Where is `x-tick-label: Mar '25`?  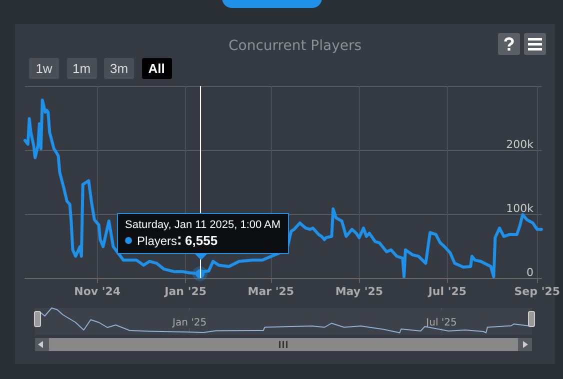 x-tick-label: Mar '25 is located at coordinates (271, 291).